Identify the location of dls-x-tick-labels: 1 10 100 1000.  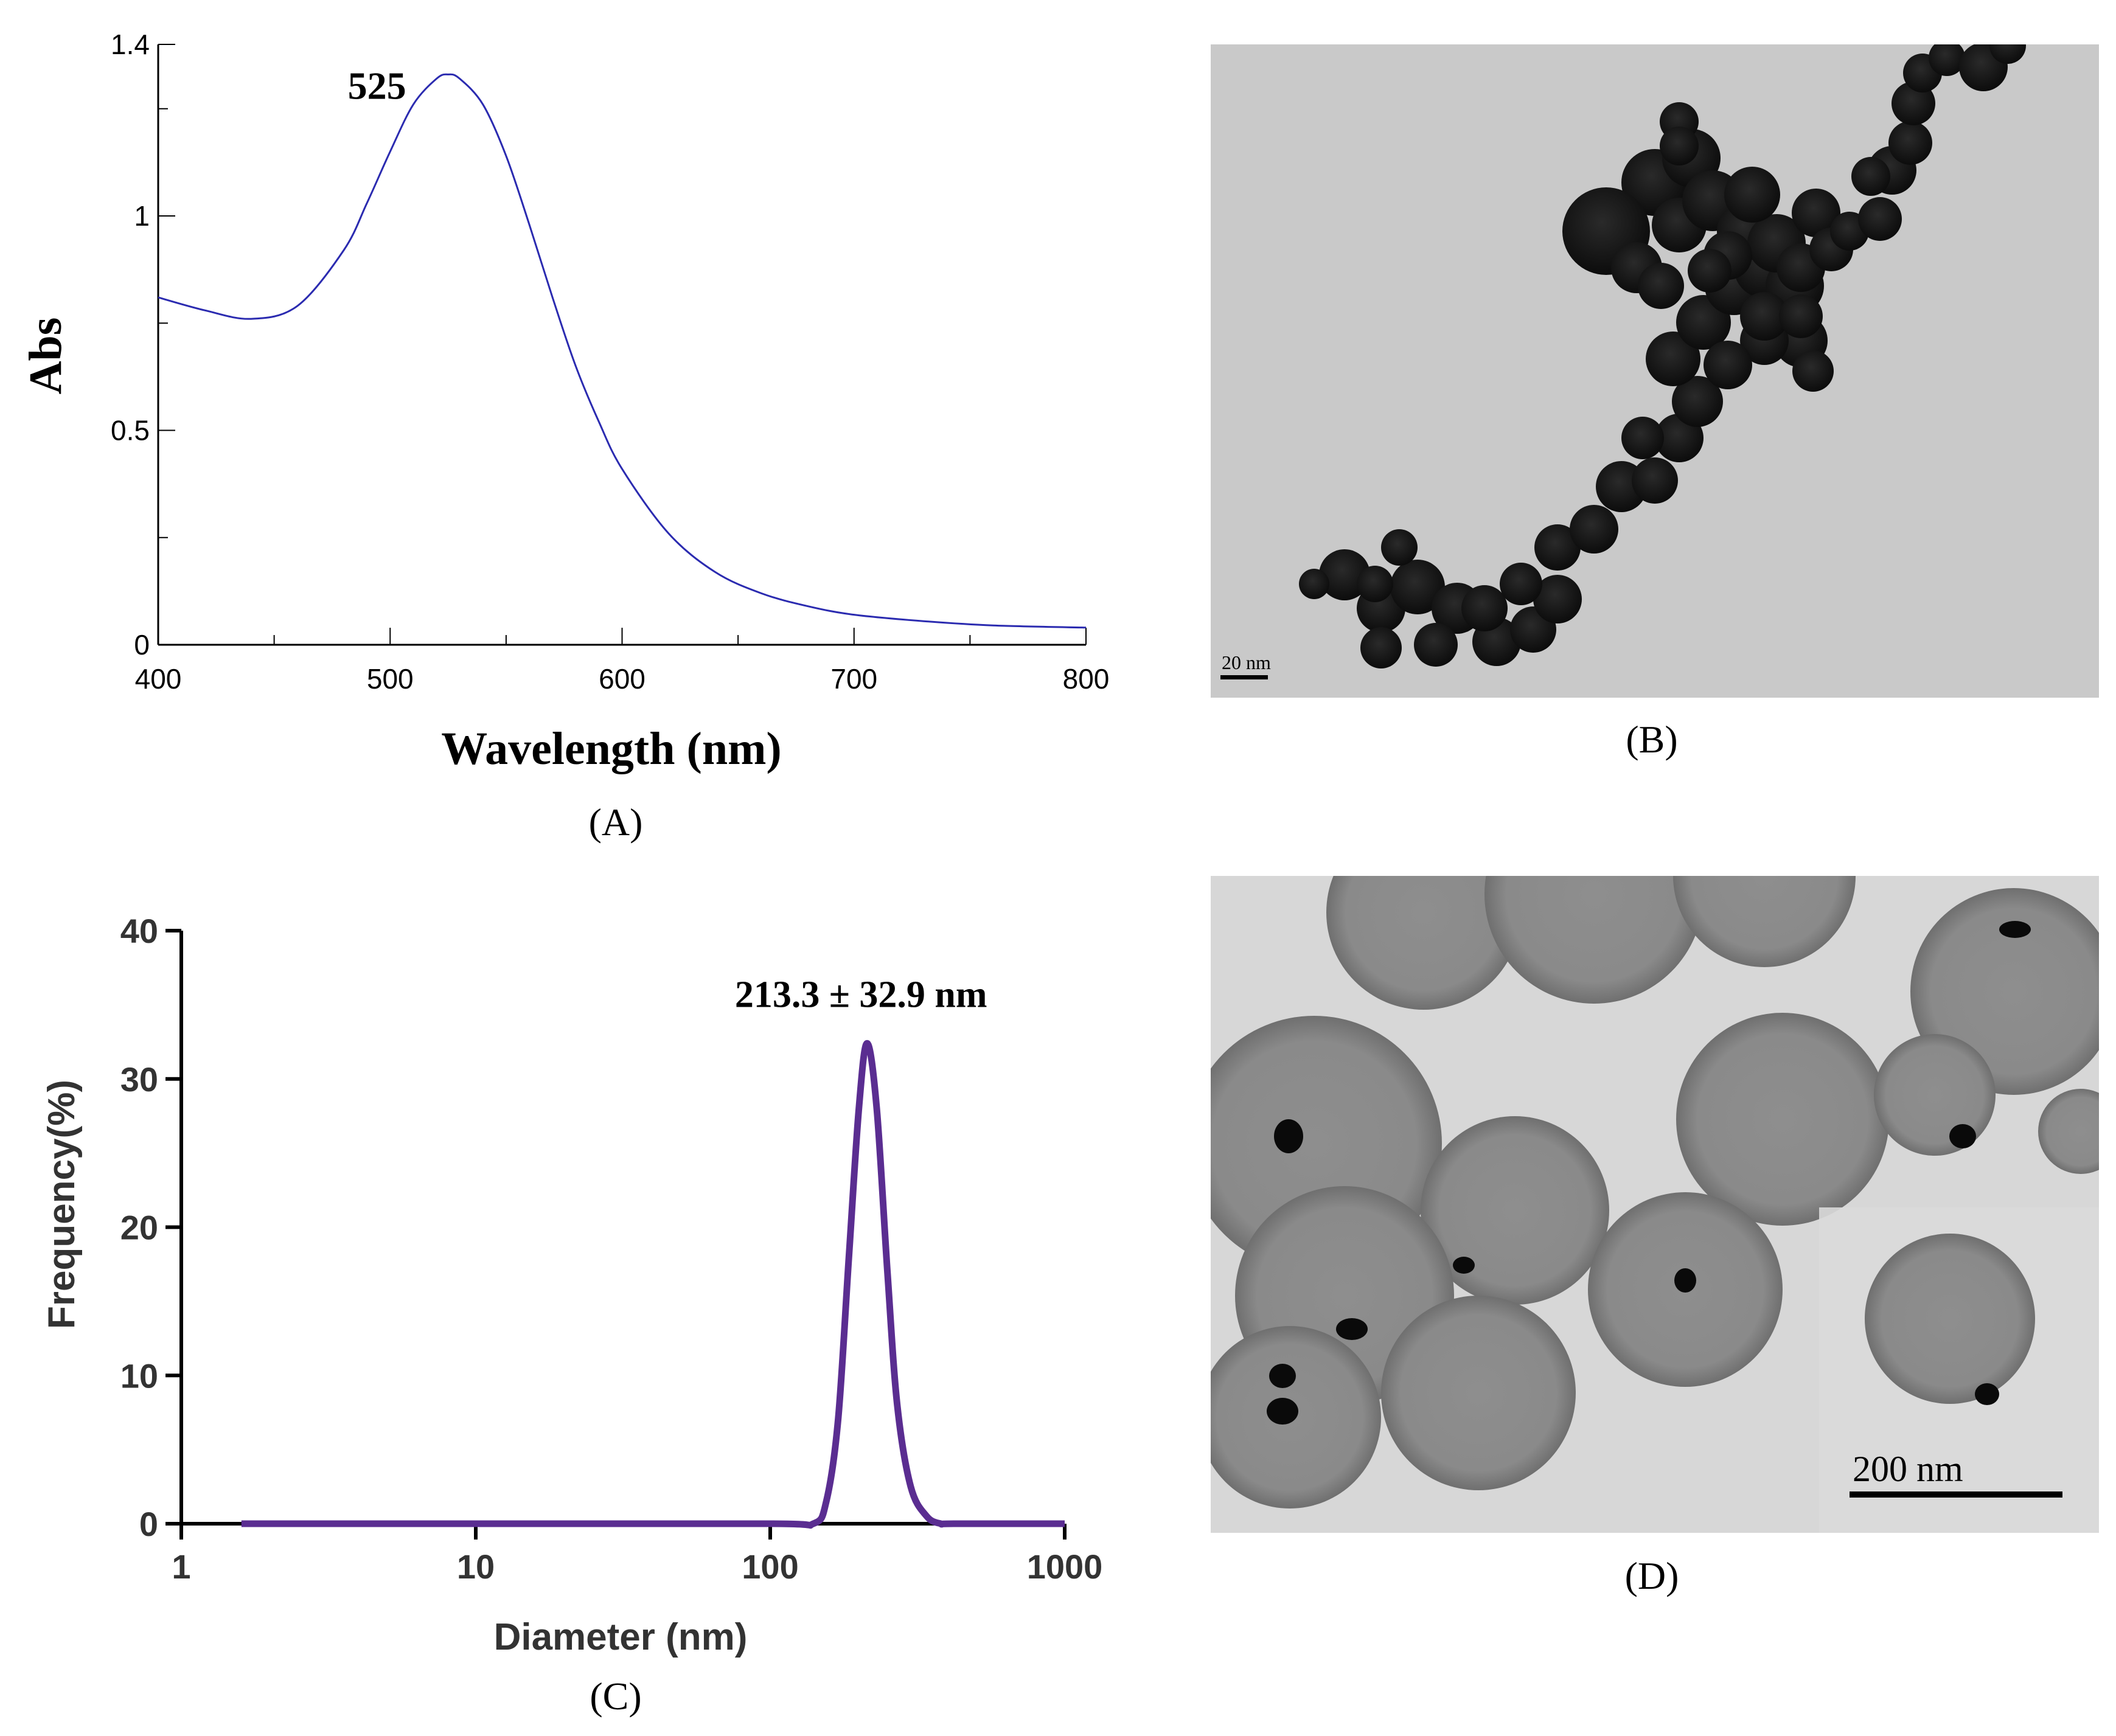
(637, 1566).